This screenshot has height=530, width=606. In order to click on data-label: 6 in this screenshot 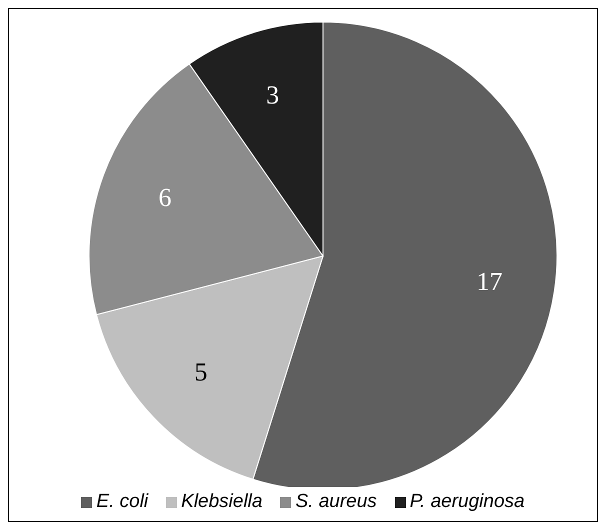, I will do `click(165, 197)`.